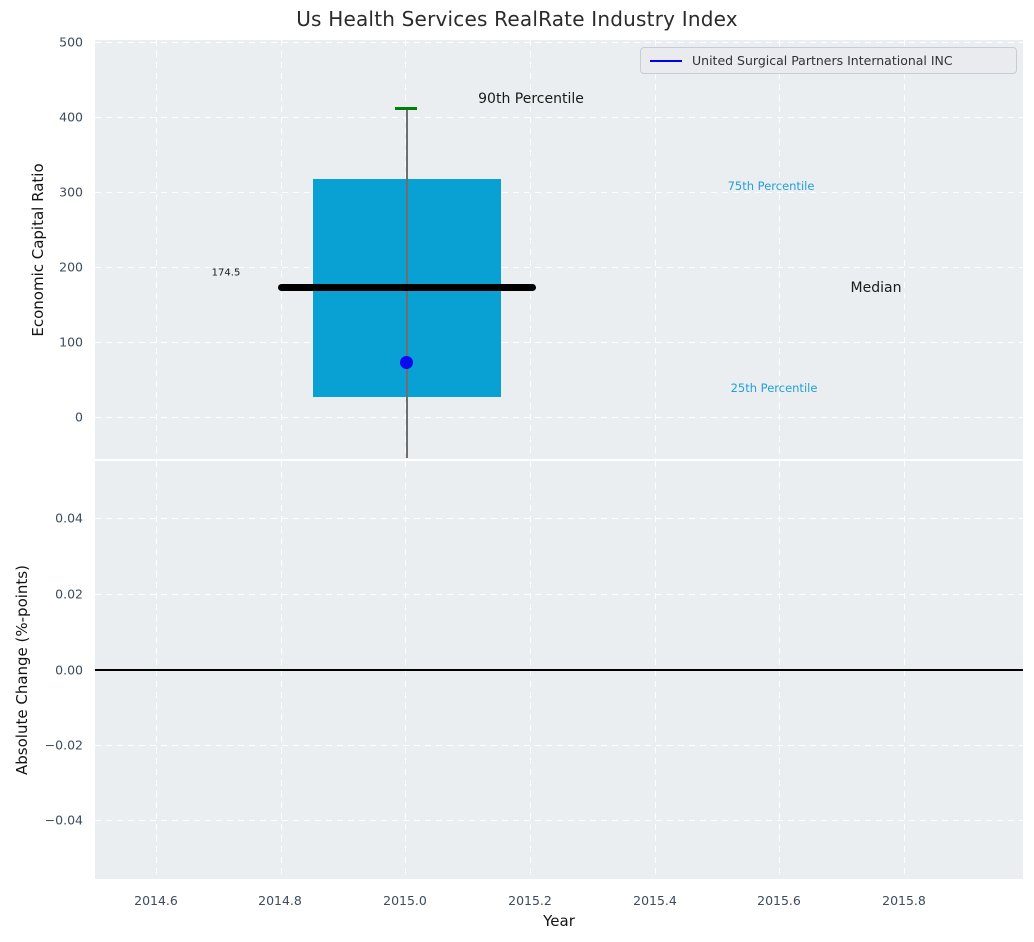  What do you see at coordinates (38, 250) in the screenshot?
I see `top-y-axis-label: Economic Capital Ratio` at bounding box center [38, 250].